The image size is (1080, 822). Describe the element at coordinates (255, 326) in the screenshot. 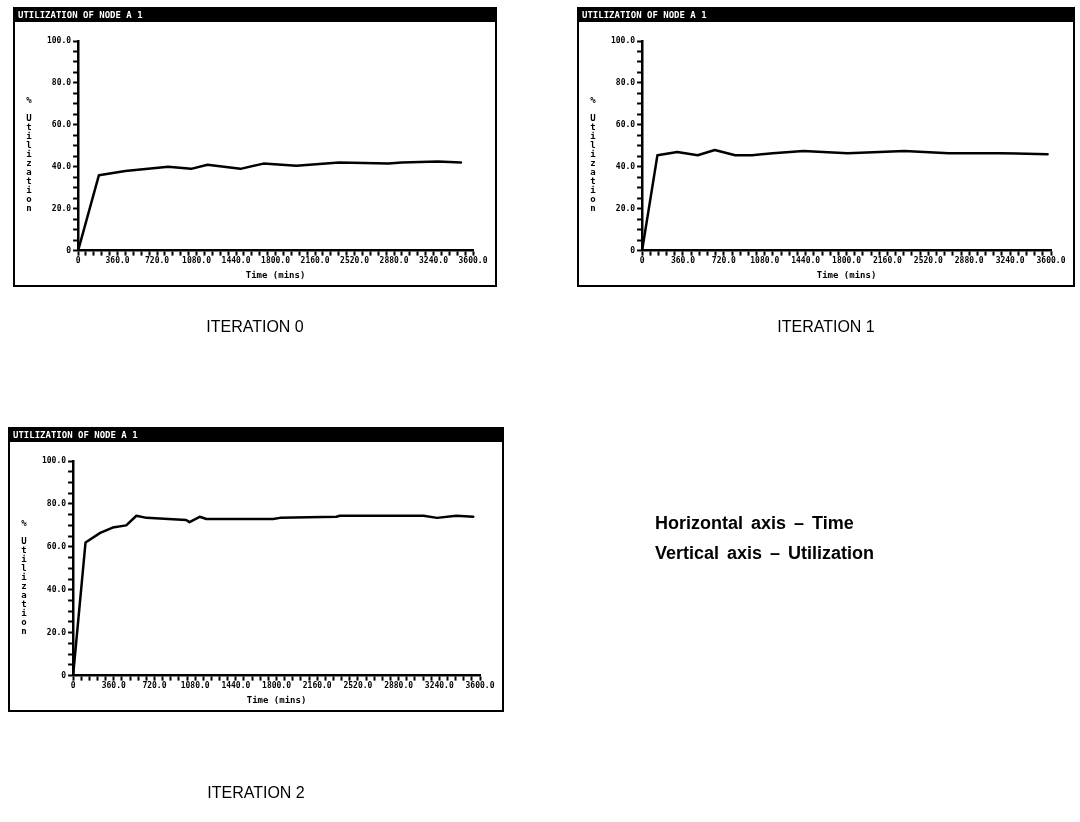

I see `text: ITERATION 0` at that location.